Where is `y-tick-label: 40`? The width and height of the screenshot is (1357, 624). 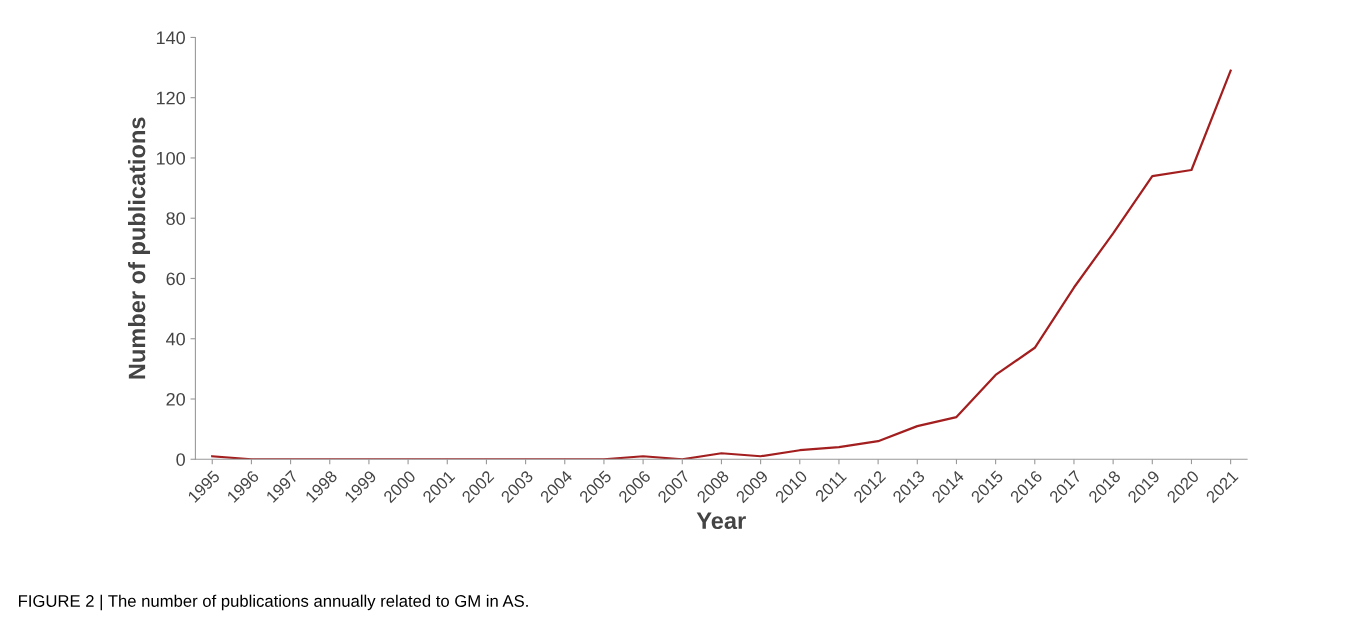 y-tick-label: 40 is located at coordinates (175, 339).